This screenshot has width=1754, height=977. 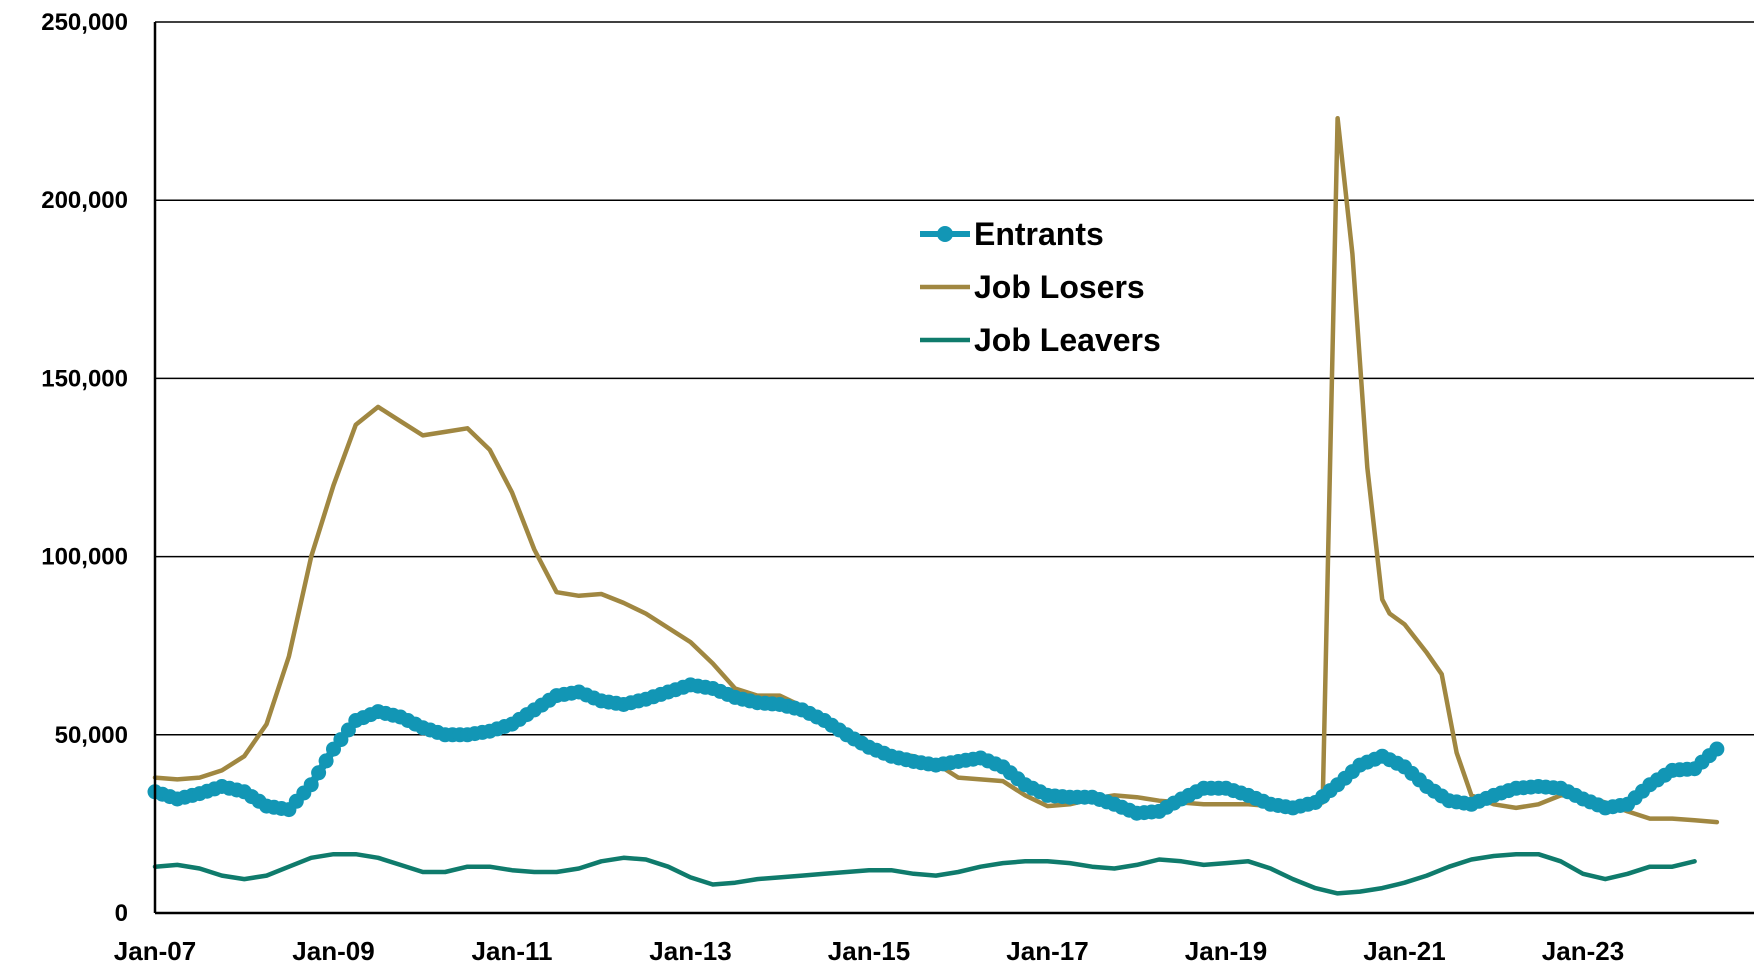 What do you see at coordinates (690, 951) in the screenshot?
I see `x-tick-label: Jan-13` at bounding box center [690, 951].